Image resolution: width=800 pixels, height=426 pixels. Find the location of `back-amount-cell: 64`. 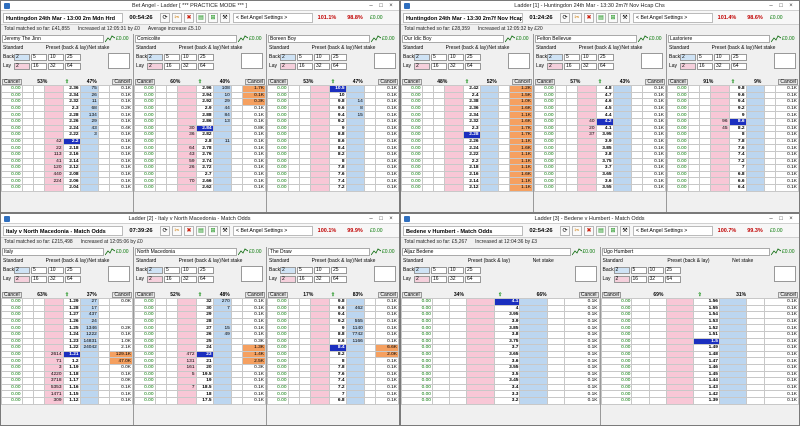

back-amount-cell: 64 is located at coordinates (187, 148).